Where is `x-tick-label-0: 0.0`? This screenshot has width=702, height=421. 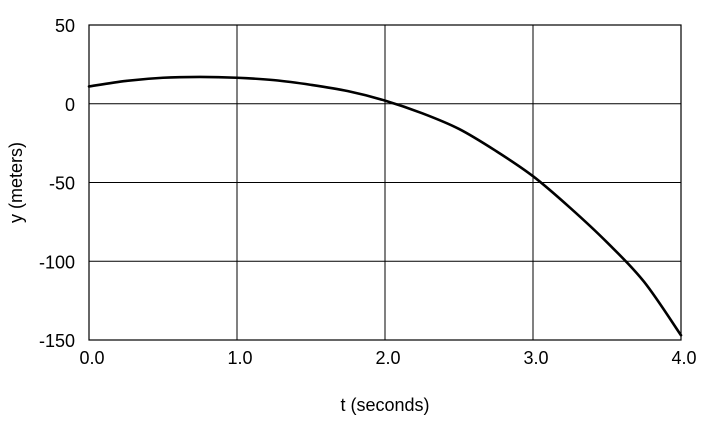
x-tick-label-0: 0.0 is located at coordinates (91, 358).